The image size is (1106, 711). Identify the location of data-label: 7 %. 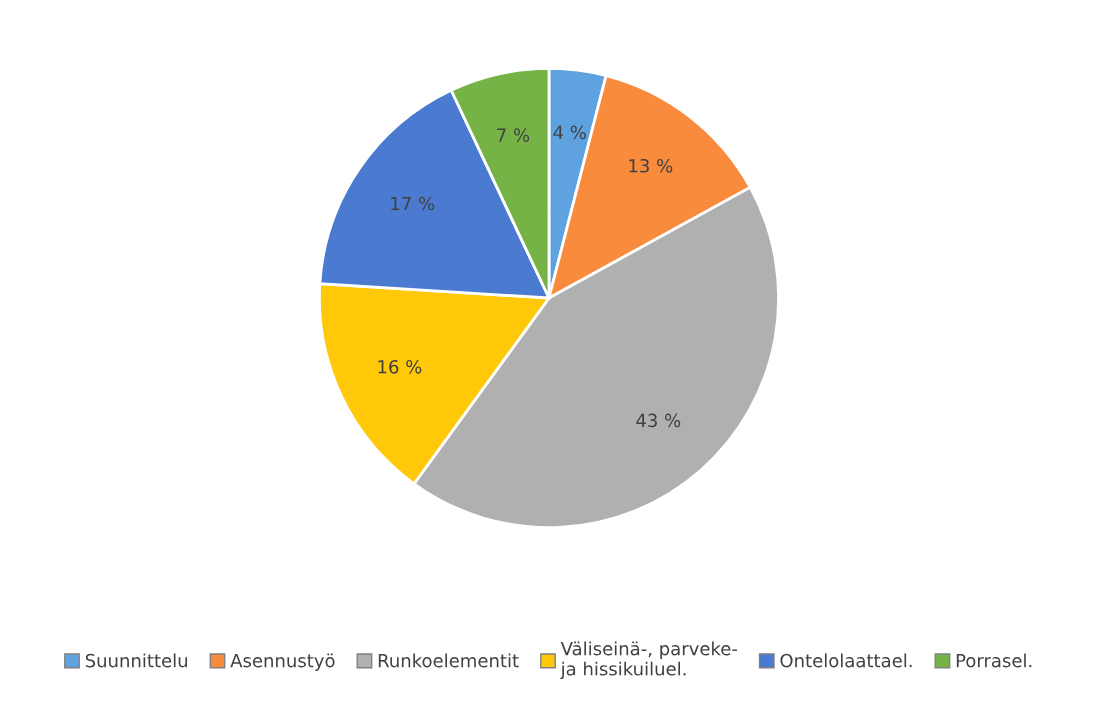
(513, 135).